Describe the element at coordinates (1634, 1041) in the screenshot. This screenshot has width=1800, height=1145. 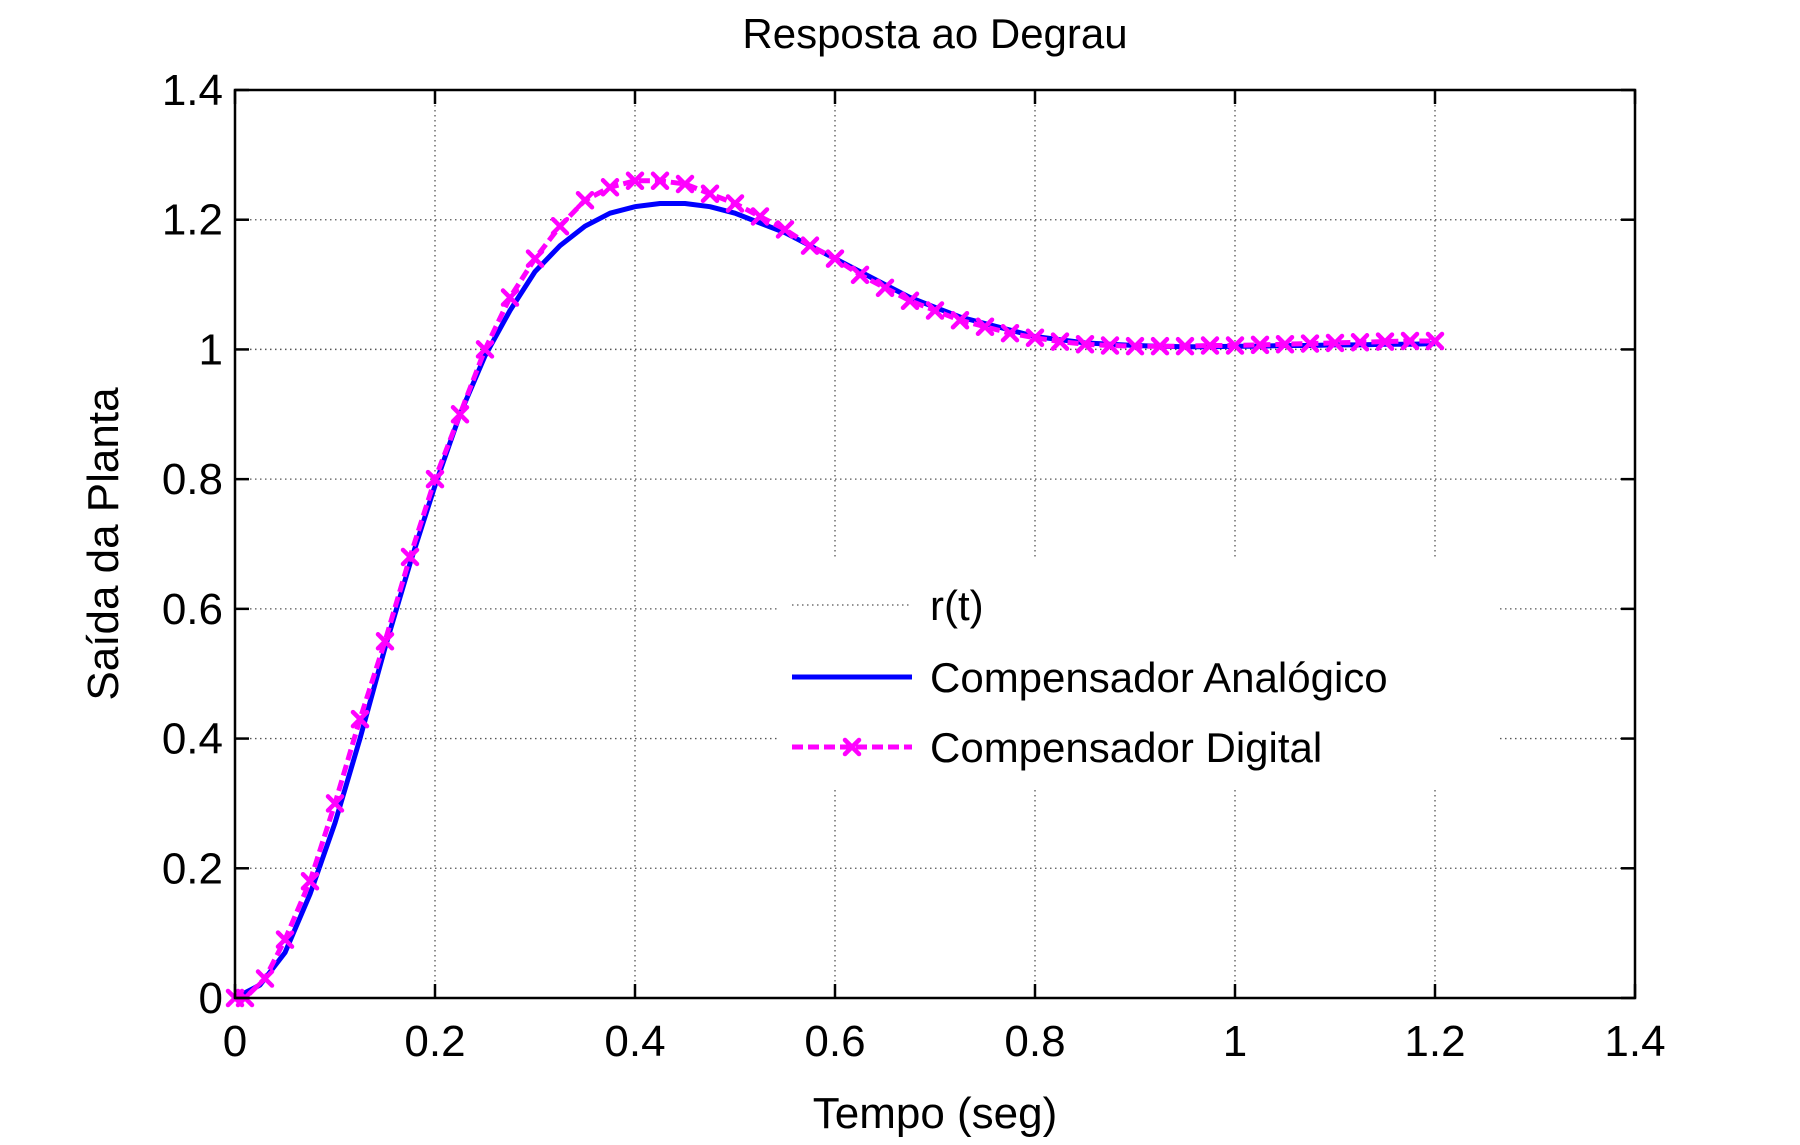
I see `x-tick-label: 1.4` at that location.